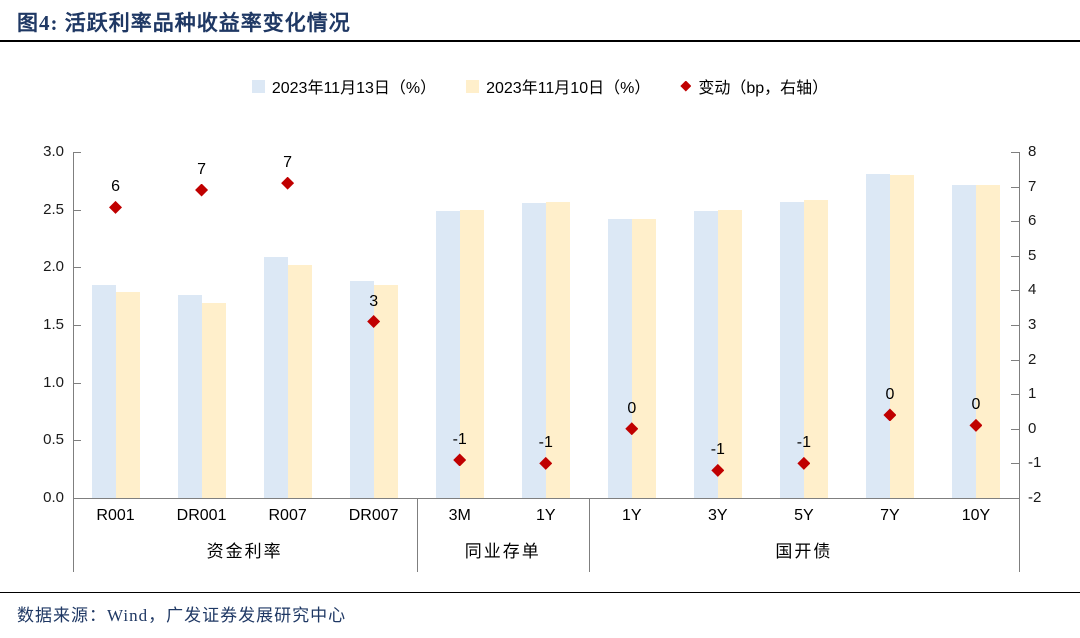  I want to click on legend-item: 2023年11月13日（%）, so click(344, 86).